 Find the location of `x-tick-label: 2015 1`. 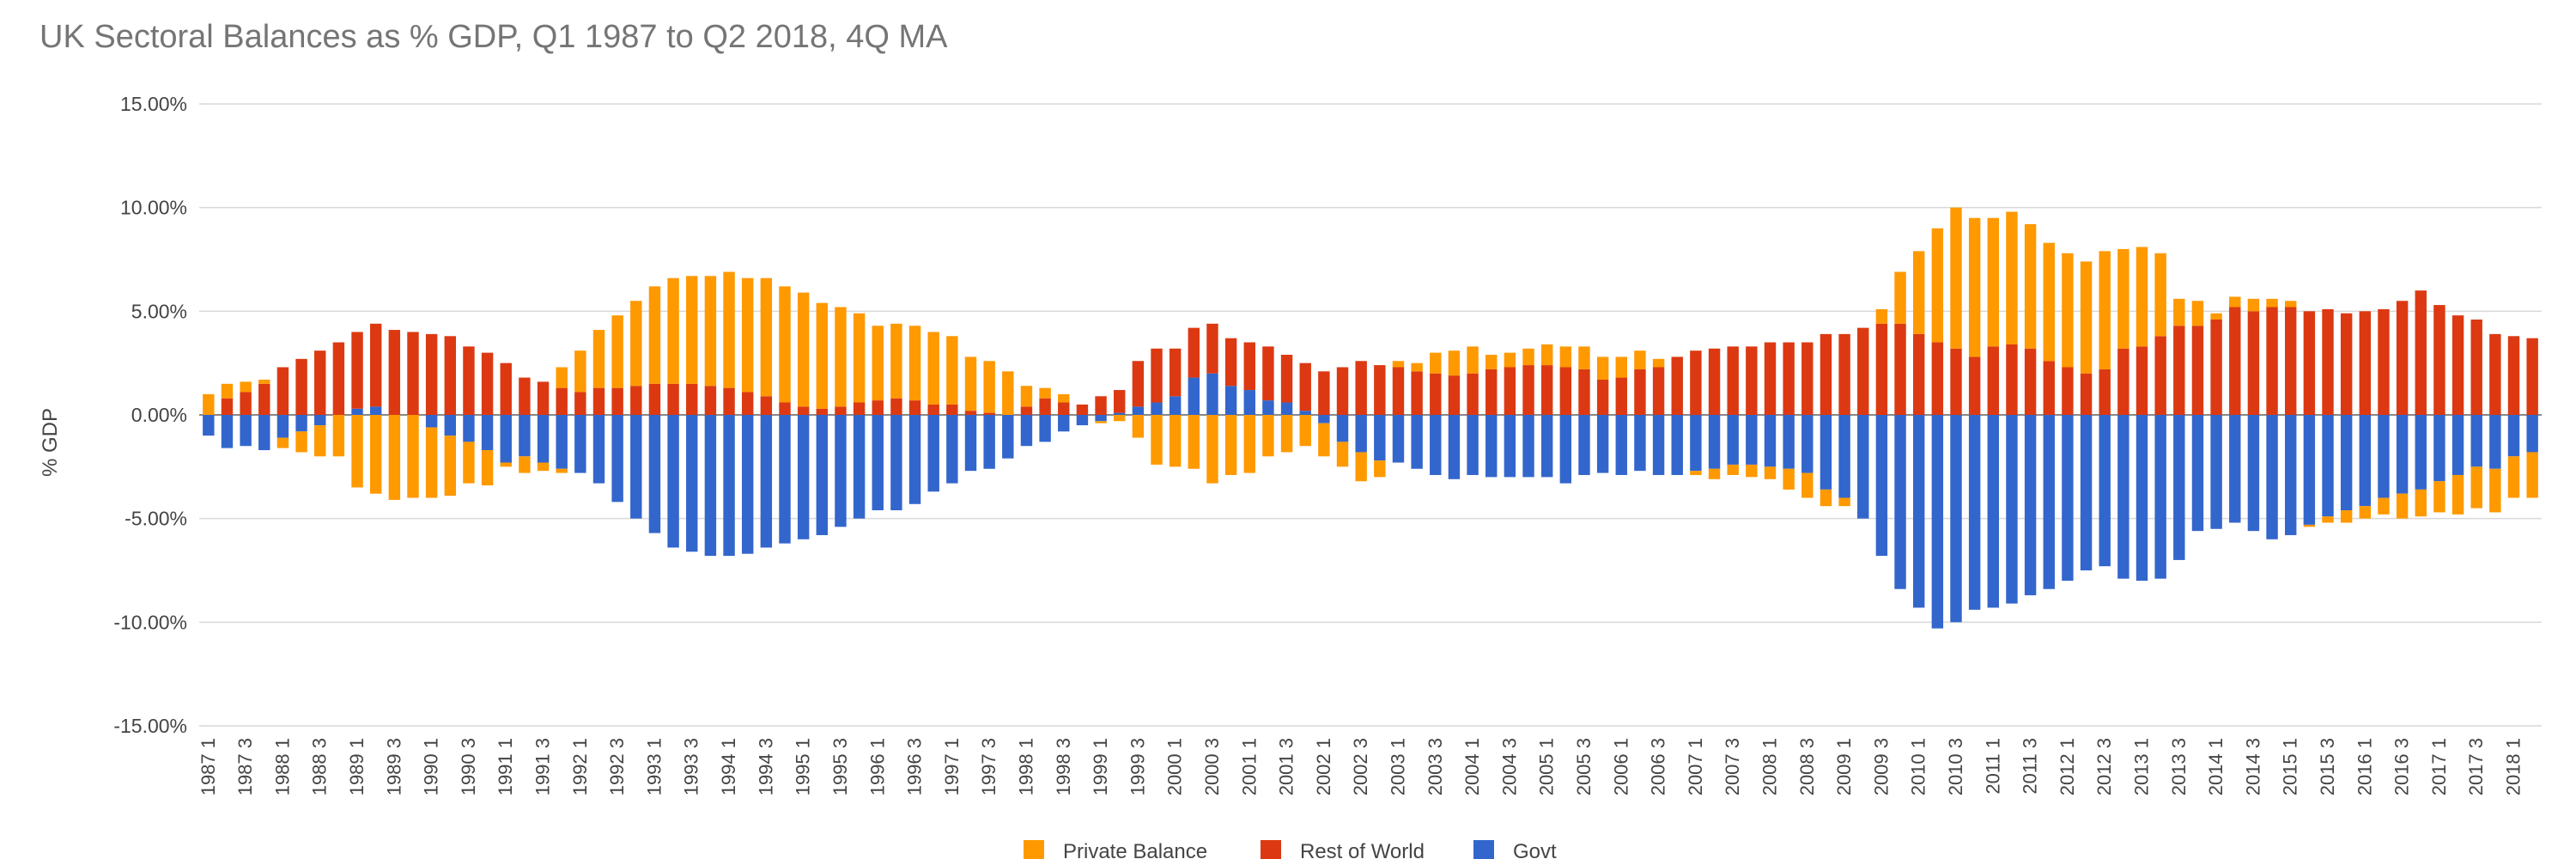

x-tick-label: 2015 1 is located at coordinates (2290, 766).